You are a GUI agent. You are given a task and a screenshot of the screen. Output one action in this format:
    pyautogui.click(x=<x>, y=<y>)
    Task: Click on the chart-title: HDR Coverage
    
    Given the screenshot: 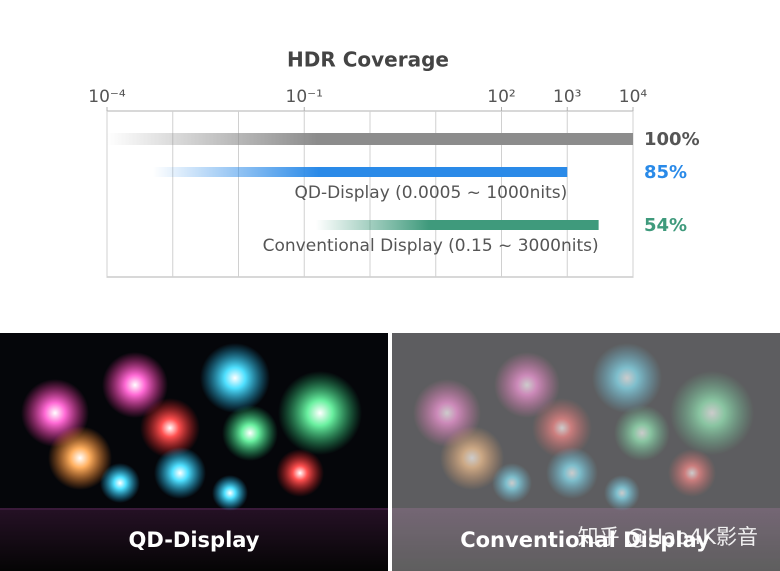 What is the action you would take?
    pyautogui.click(x=368, y=60)
    